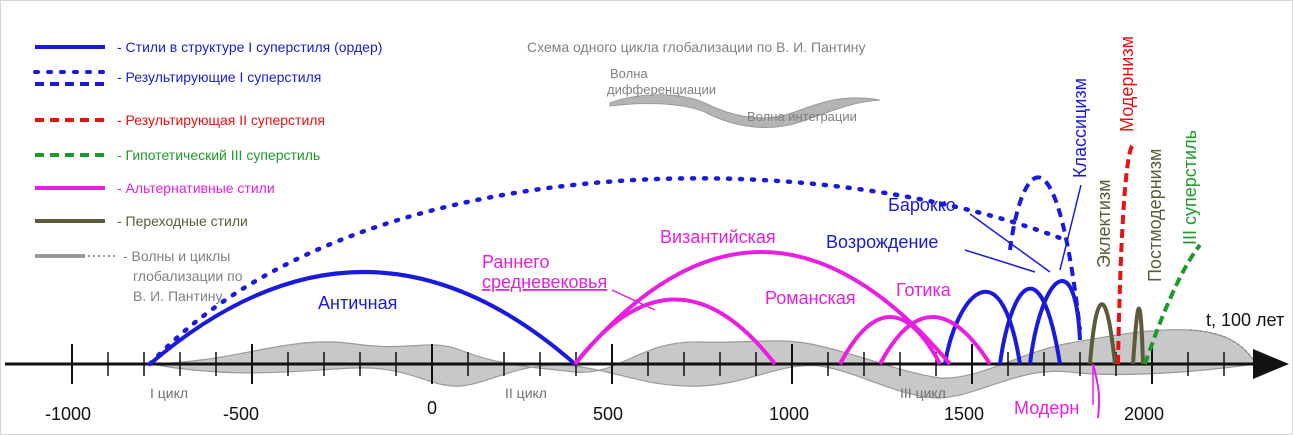  Describe the element at coordinates (357, 303) in the screenshot. I see `label-antique: Античная` at that location.